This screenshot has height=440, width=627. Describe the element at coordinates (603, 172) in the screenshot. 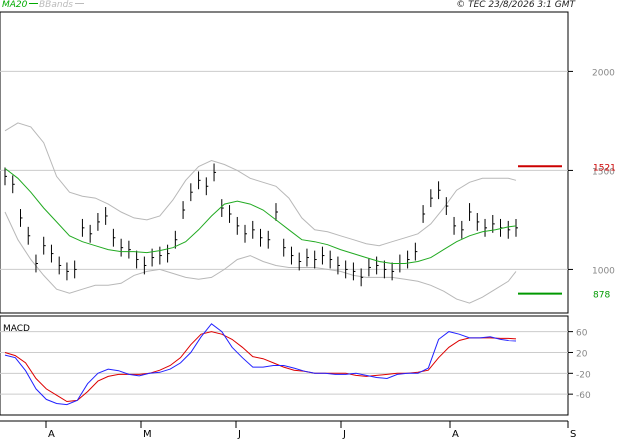

I see `price-tick-label-1: 1500` at that location.